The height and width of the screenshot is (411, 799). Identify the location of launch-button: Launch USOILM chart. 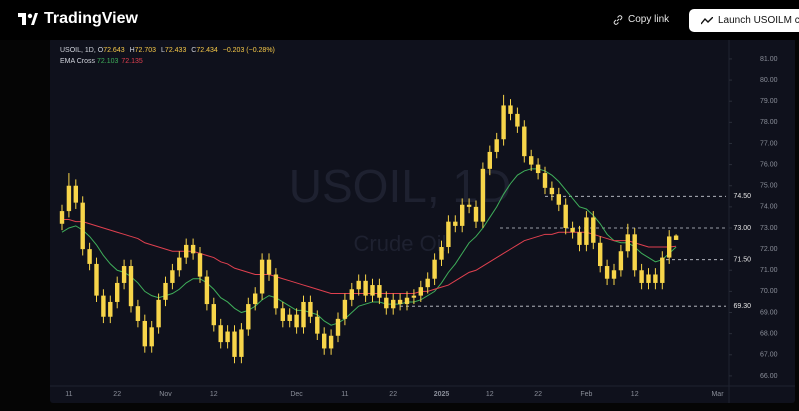
(744, 20).